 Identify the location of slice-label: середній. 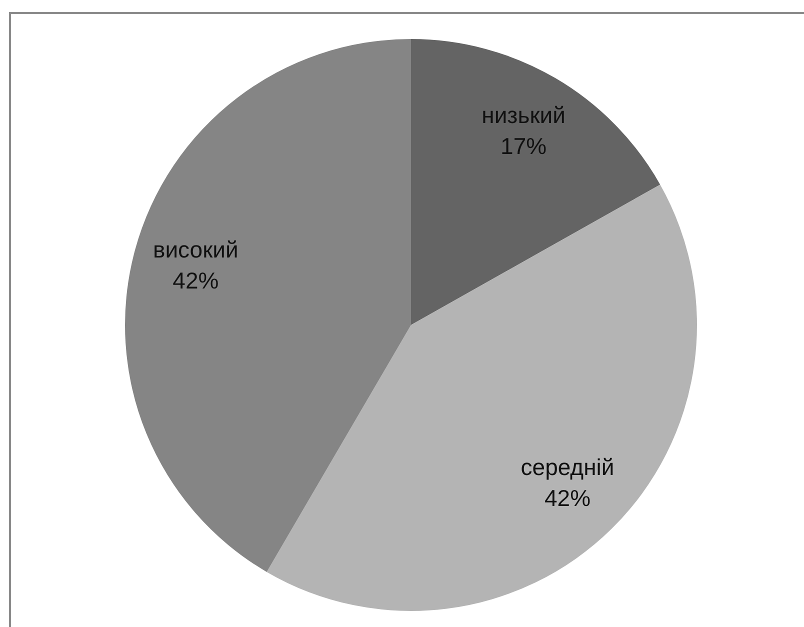
(567, 467).